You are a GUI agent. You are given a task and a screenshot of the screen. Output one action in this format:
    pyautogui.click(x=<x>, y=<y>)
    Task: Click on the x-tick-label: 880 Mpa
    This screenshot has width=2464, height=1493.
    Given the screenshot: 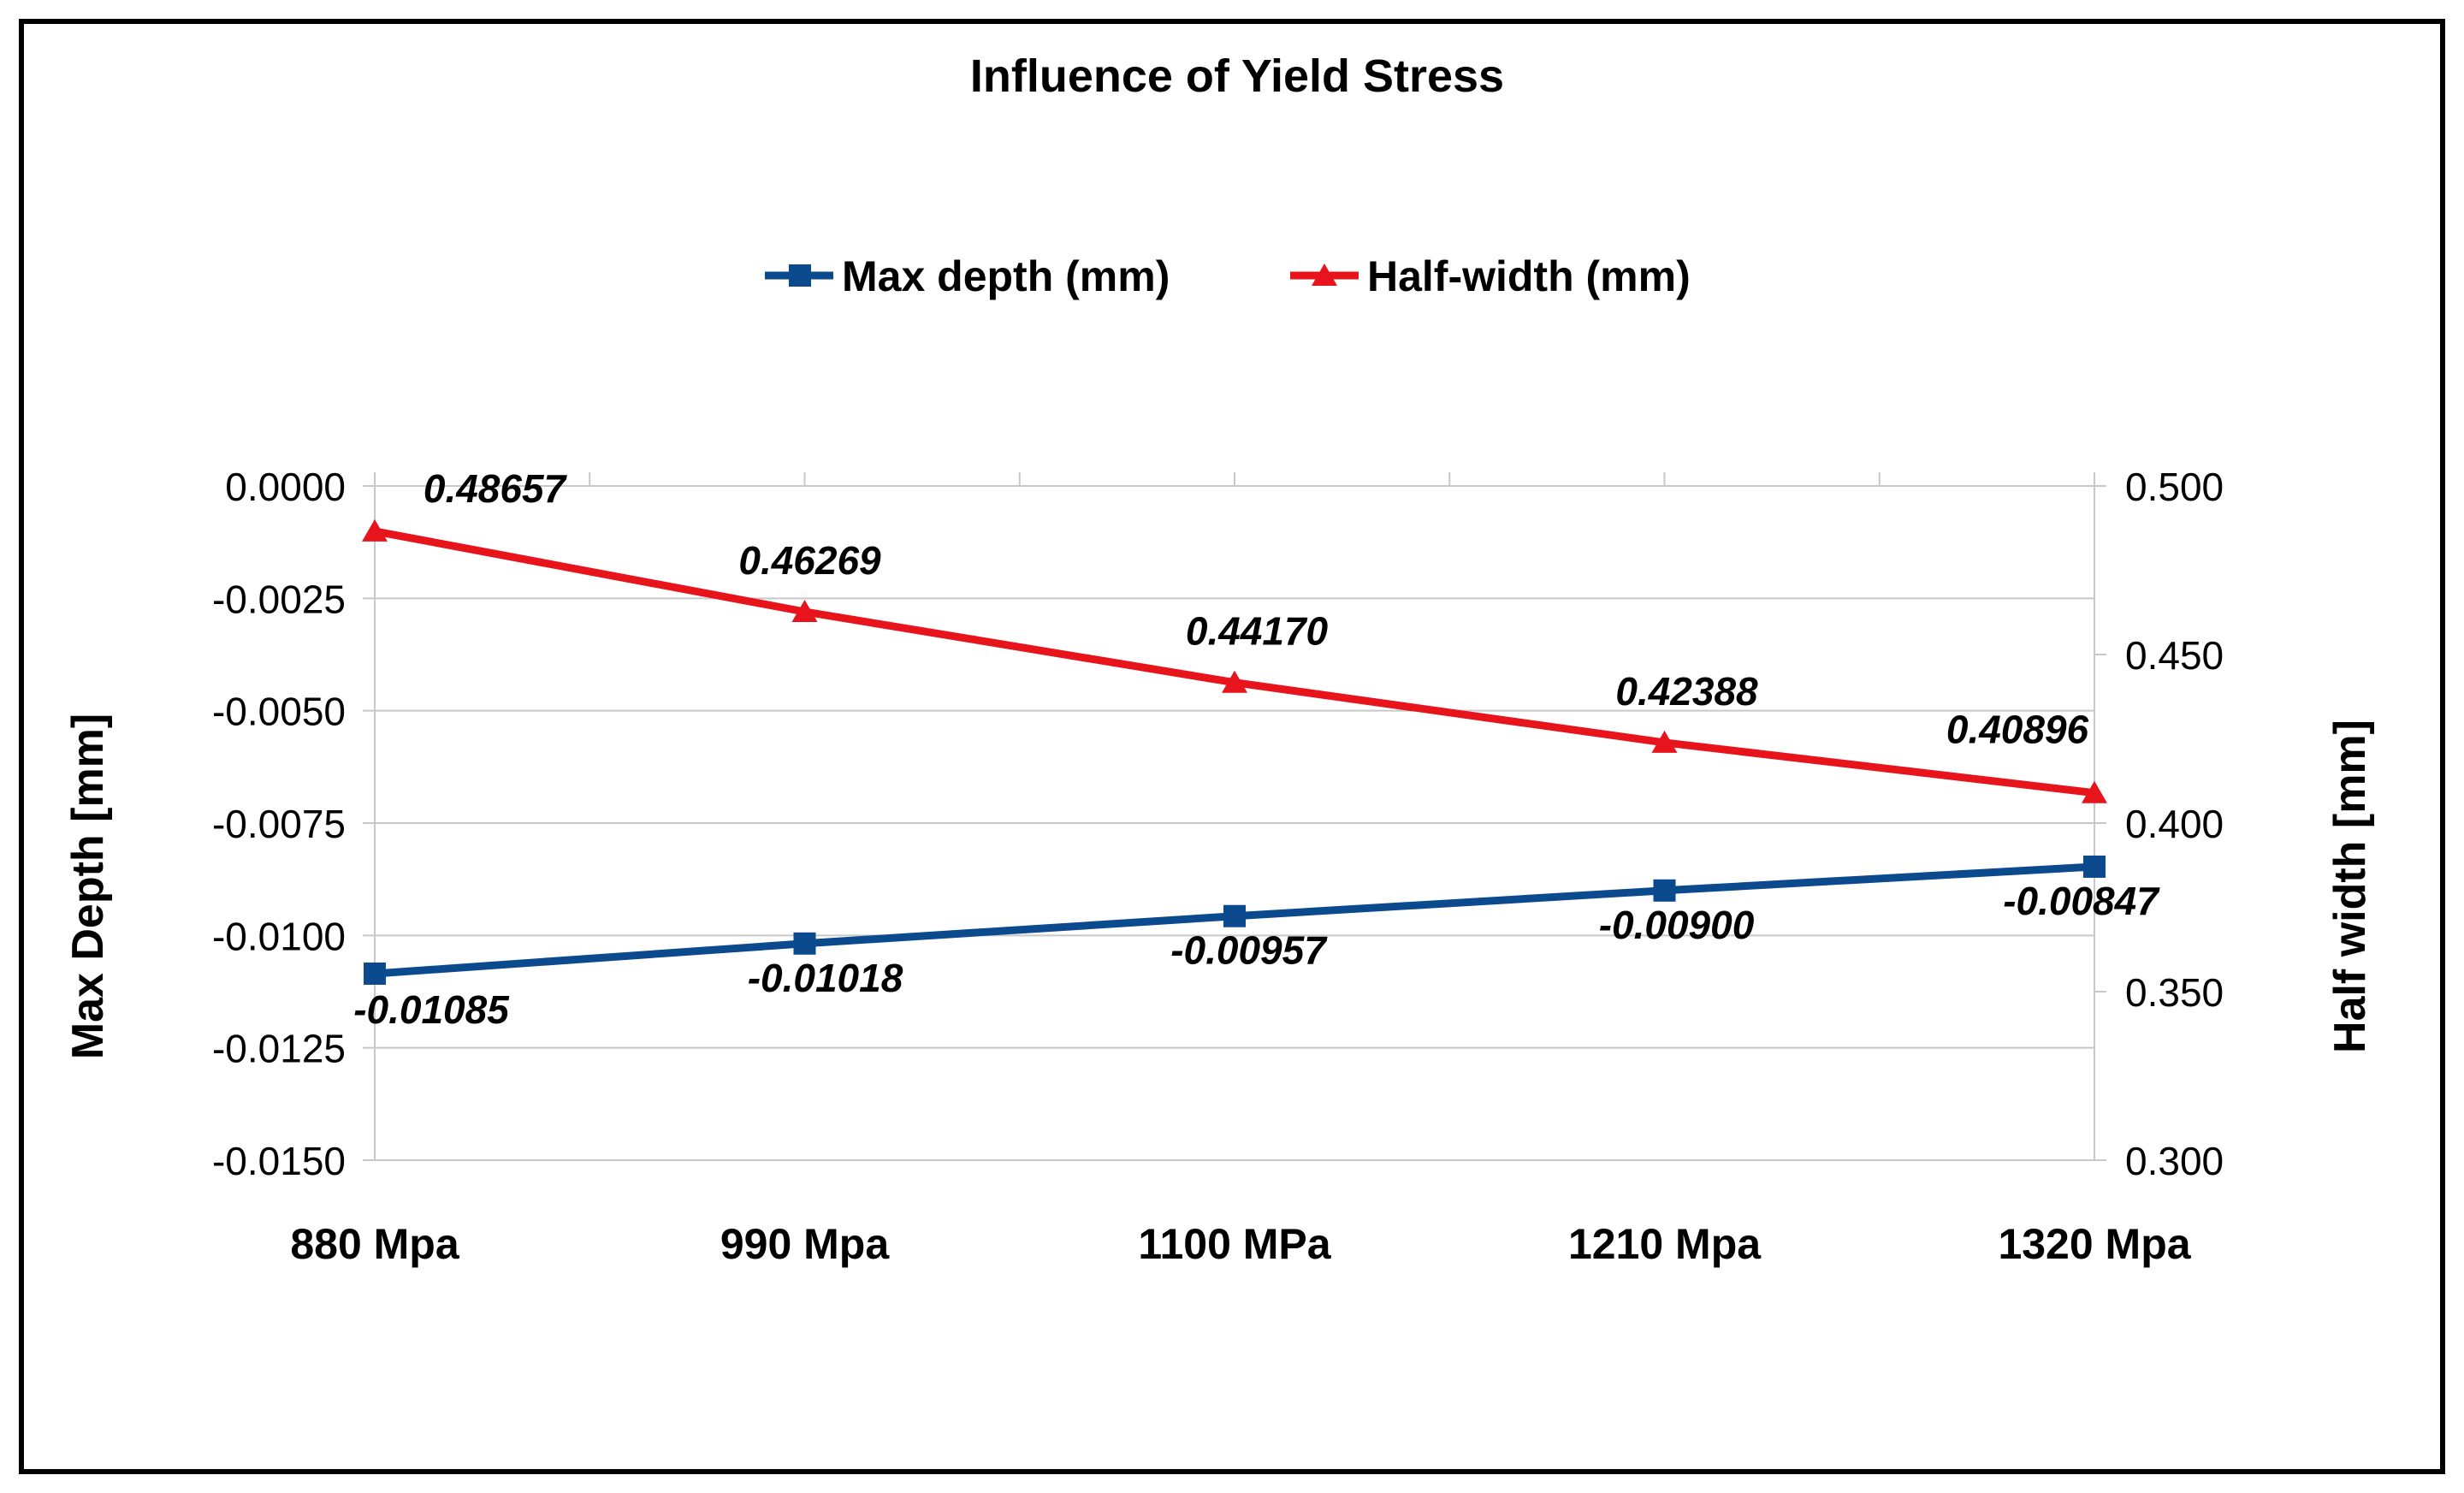 What is the action you would take?
    pyautogui.click(x=375, y=1244)
    